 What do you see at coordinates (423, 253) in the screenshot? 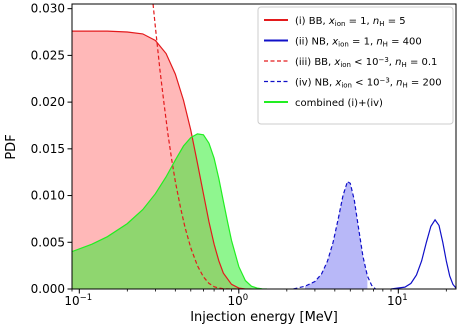
I see `series-line-ii` at bounding box center [423, 253].